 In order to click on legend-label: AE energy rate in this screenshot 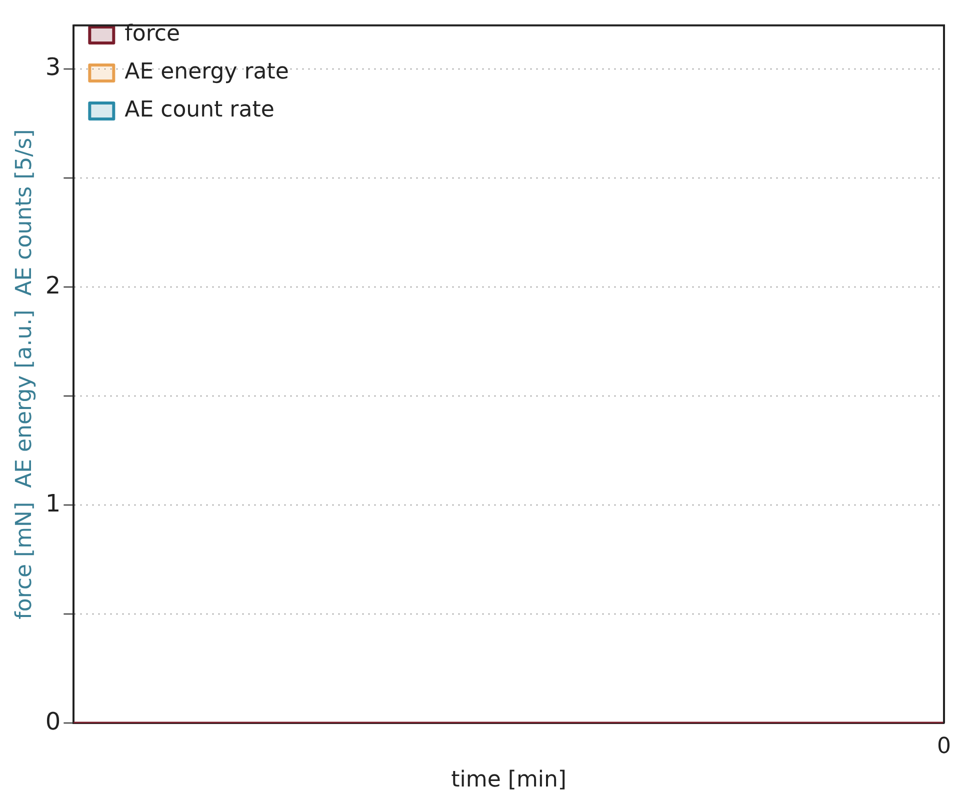, I will do `click(206, 72)`.